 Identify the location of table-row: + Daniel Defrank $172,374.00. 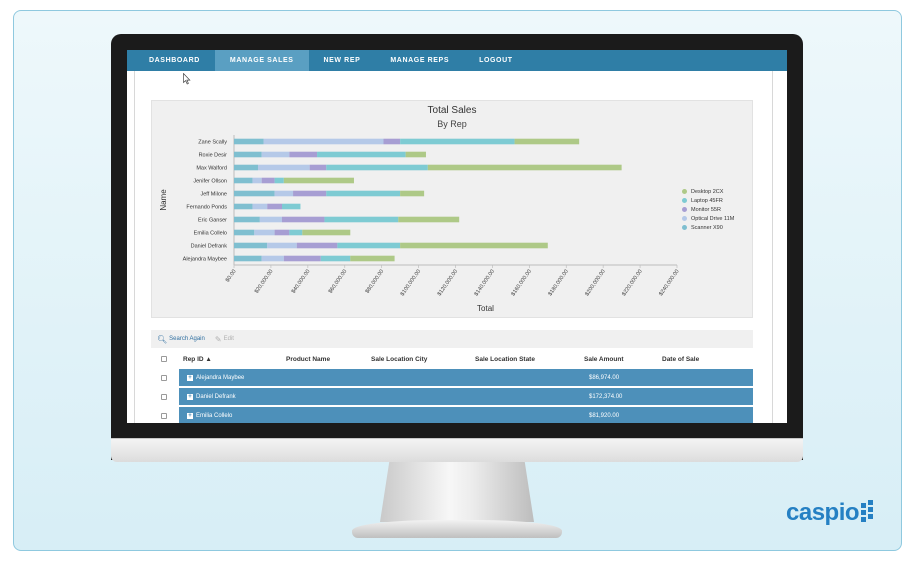
(452, 396).